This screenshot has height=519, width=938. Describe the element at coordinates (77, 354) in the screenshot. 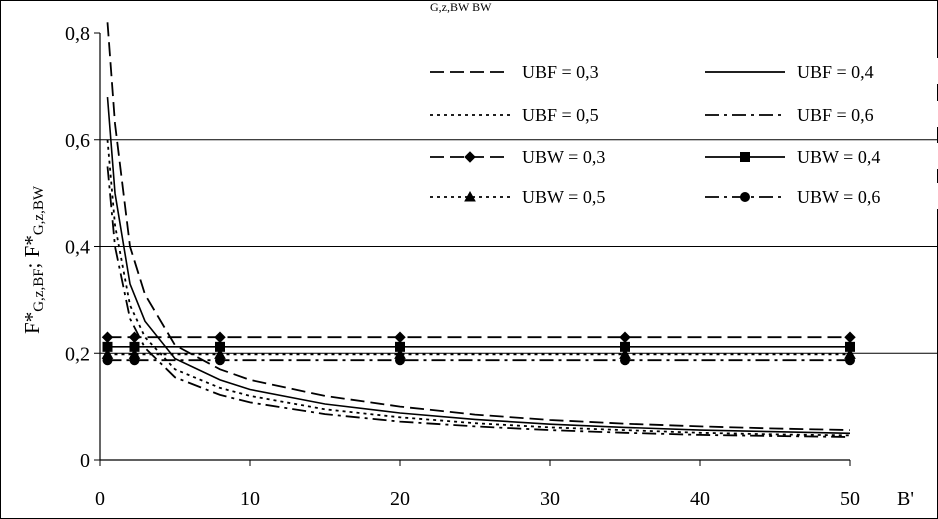

I see `y-tick-label: 0,2` at that location.